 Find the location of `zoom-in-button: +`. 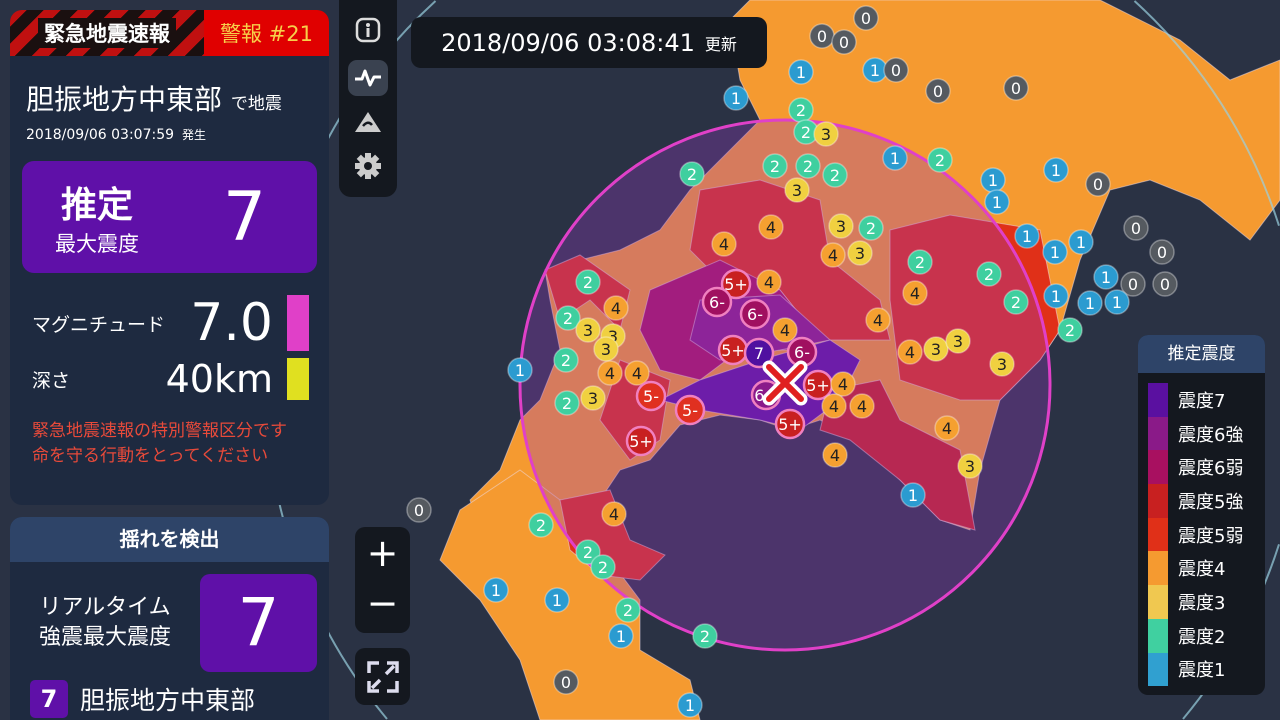

zoom-in-button: + is located at coordinates (382, 553).